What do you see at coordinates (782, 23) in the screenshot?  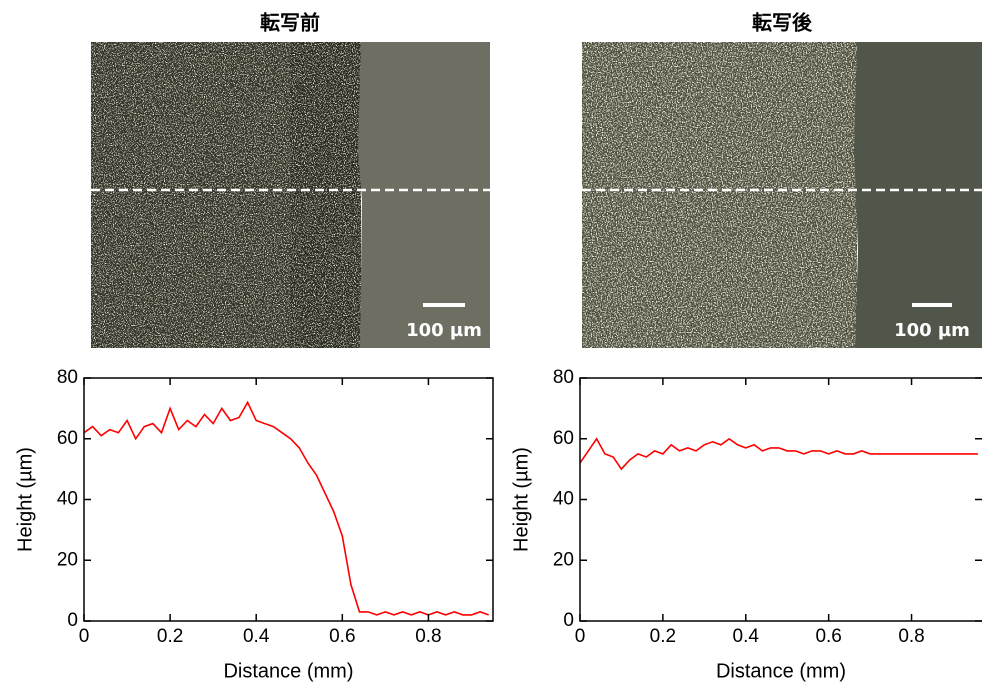 I see `image-title: 転写後` at bounding box center [782, 23].